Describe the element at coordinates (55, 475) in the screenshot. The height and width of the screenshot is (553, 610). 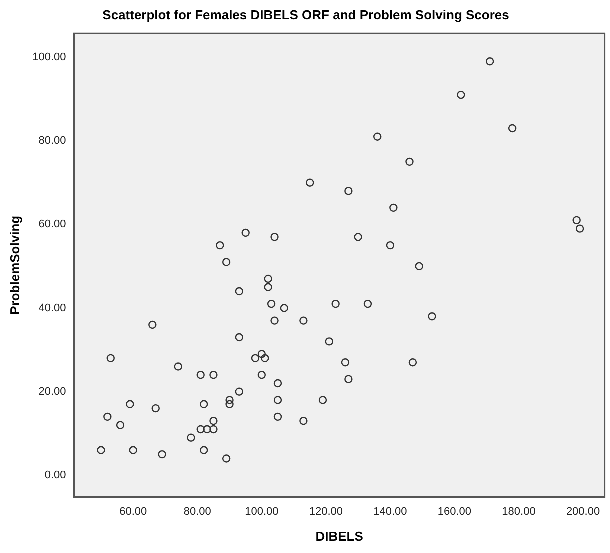
I see `y-tick-label: 0.00` at that location.